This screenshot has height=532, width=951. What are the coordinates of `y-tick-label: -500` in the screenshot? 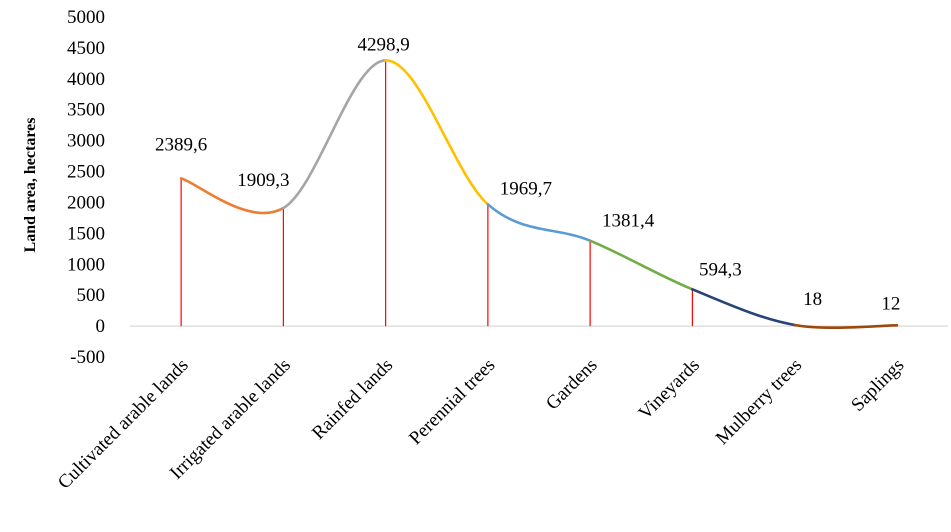 It's located at (87, 357).